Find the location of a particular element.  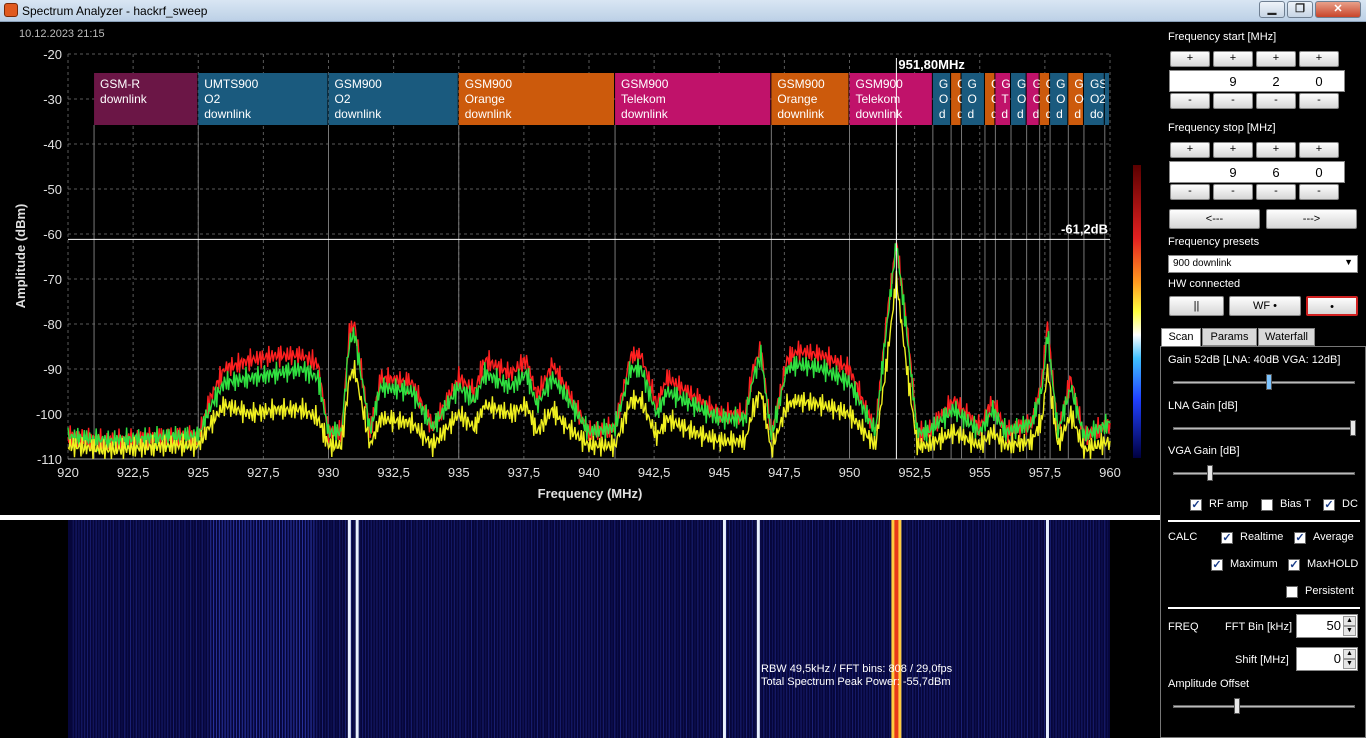

rf-amp-label: RF amp is located at coordinates (1229, 504).